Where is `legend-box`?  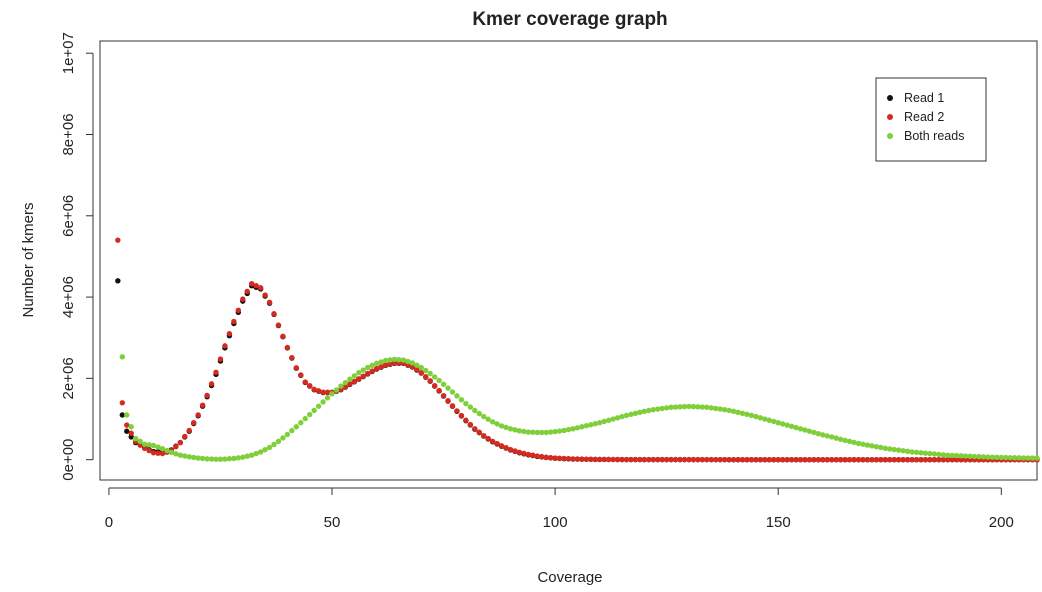 legend-box is located at coordinates (931, 119).